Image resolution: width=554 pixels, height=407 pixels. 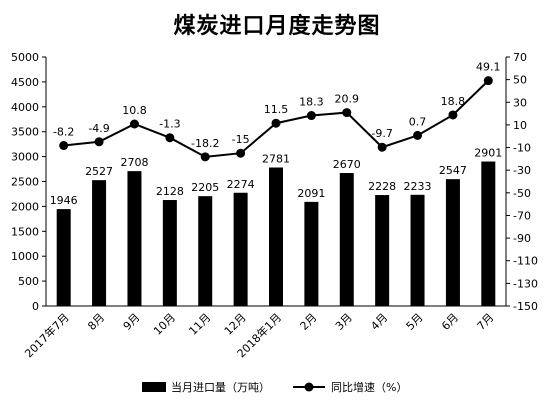 What do you see at coordinates (379, 322) in the screenshot?
I see `x-axis-tick-label: 4月` at bounding box center [379, 322].